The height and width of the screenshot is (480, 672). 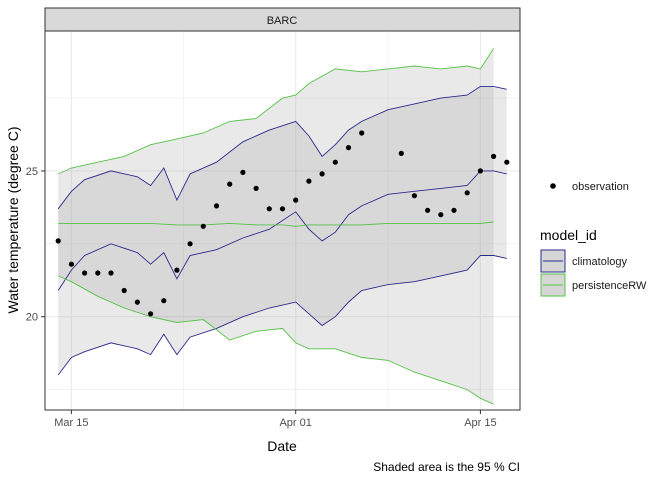 I want to click on legend-item-climatology: climatology, so click(x=584, y=261).